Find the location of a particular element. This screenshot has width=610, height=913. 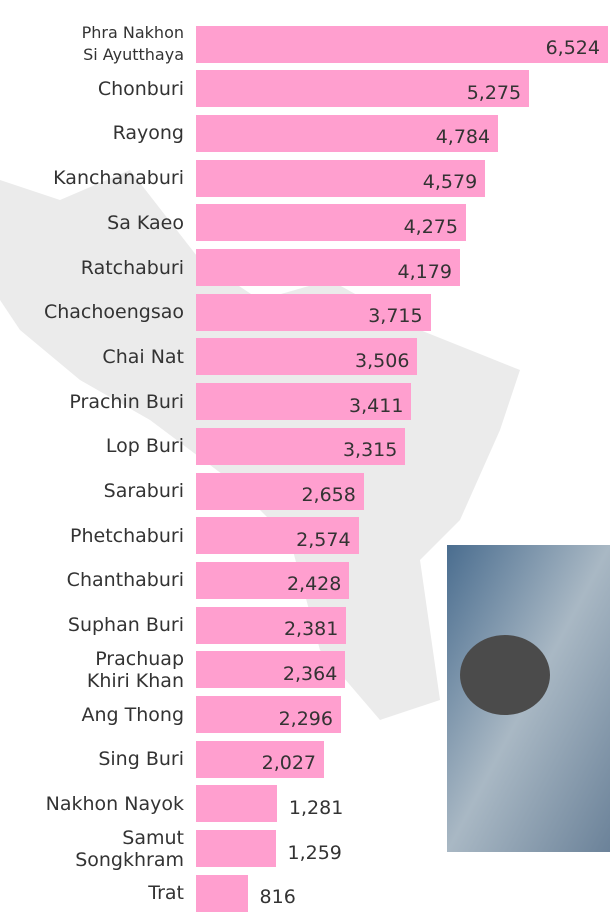

category-label: Rayong is located at coordinates (148, 133).